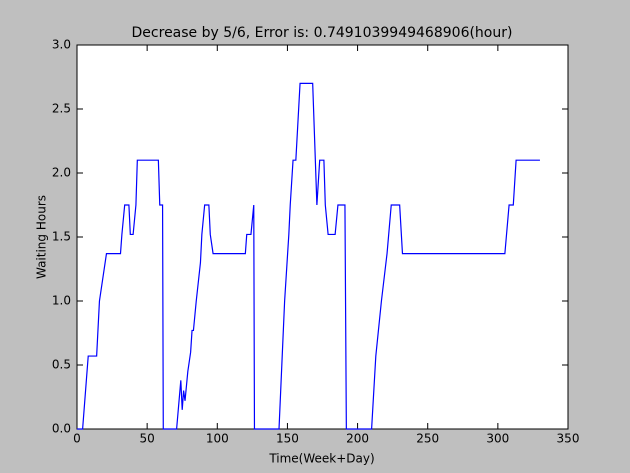 The image size is (630, 473). I want to click on y-tick-label: 0.0, so click(61, 429).